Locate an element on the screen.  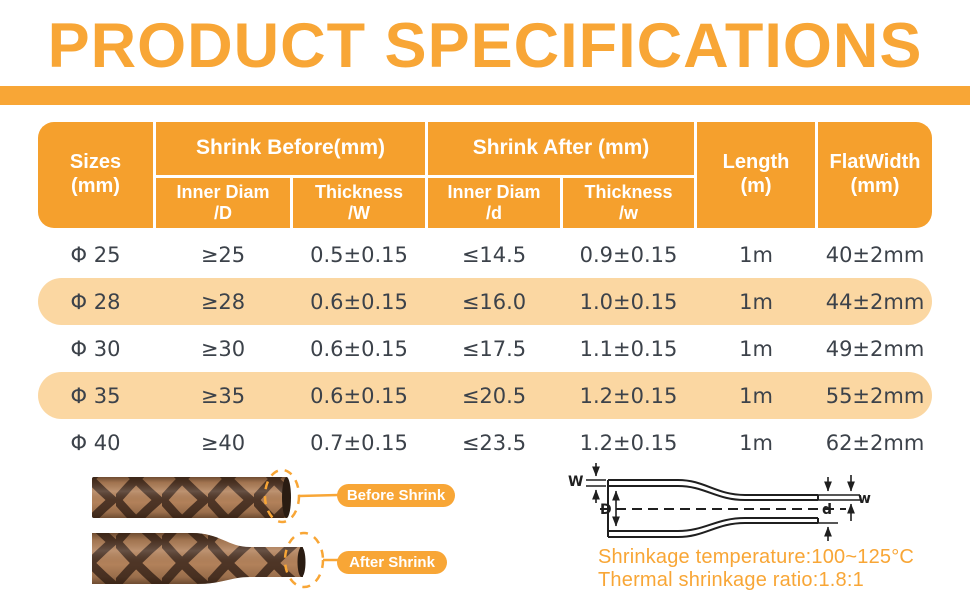
header-thickness-W-line2: /W is located at coordinates (359, 213).